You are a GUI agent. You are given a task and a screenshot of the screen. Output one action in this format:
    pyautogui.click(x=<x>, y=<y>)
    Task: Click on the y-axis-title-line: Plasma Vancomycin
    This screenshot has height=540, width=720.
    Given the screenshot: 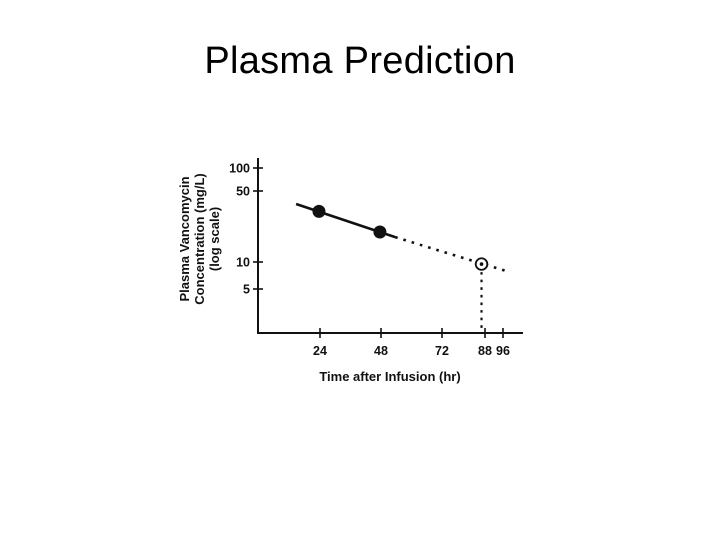 What is the action you would take?
    pyautogui.click(x=184, y=238)
    